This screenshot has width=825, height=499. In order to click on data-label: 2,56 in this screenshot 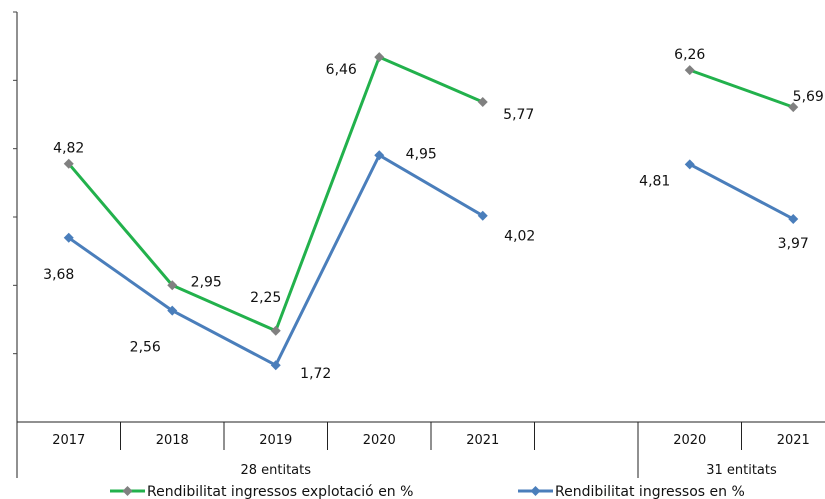, I will do `click(145, 348)`.